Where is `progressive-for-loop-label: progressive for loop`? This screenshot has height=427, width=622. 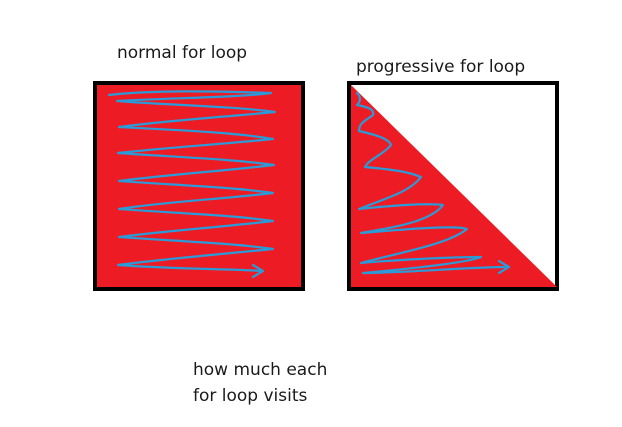 progressive-for-loop-label: progressive for loop is located at coordinates (441, 67).